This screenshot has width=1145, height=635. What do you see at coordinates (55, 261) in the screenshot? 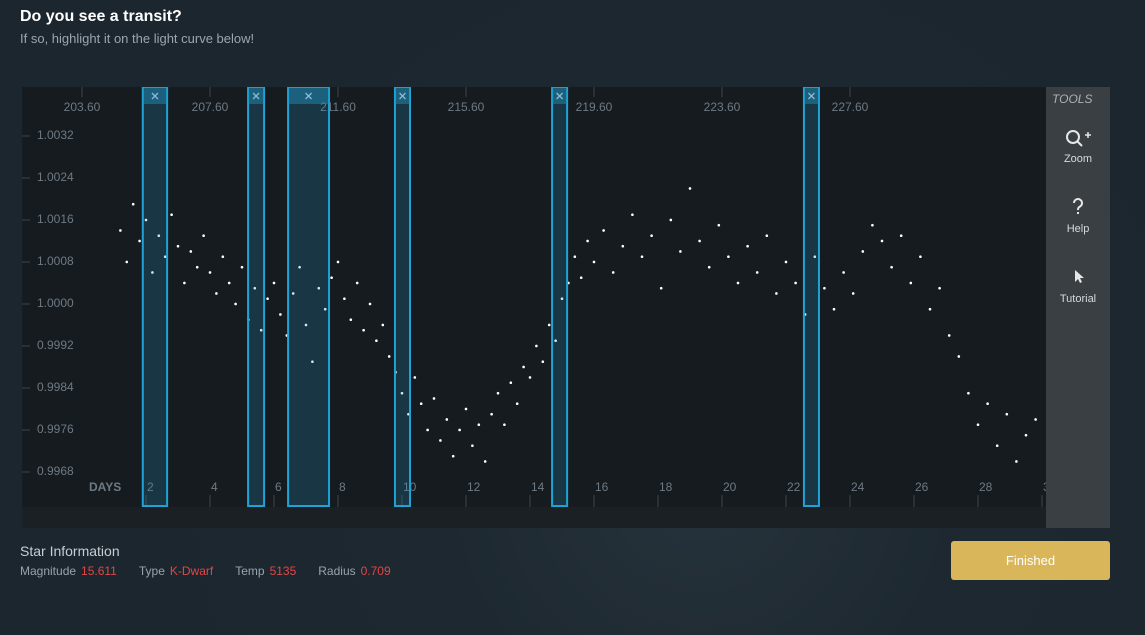
I see `y-tick-label: 1.0008` at bounding box center [55, 261].